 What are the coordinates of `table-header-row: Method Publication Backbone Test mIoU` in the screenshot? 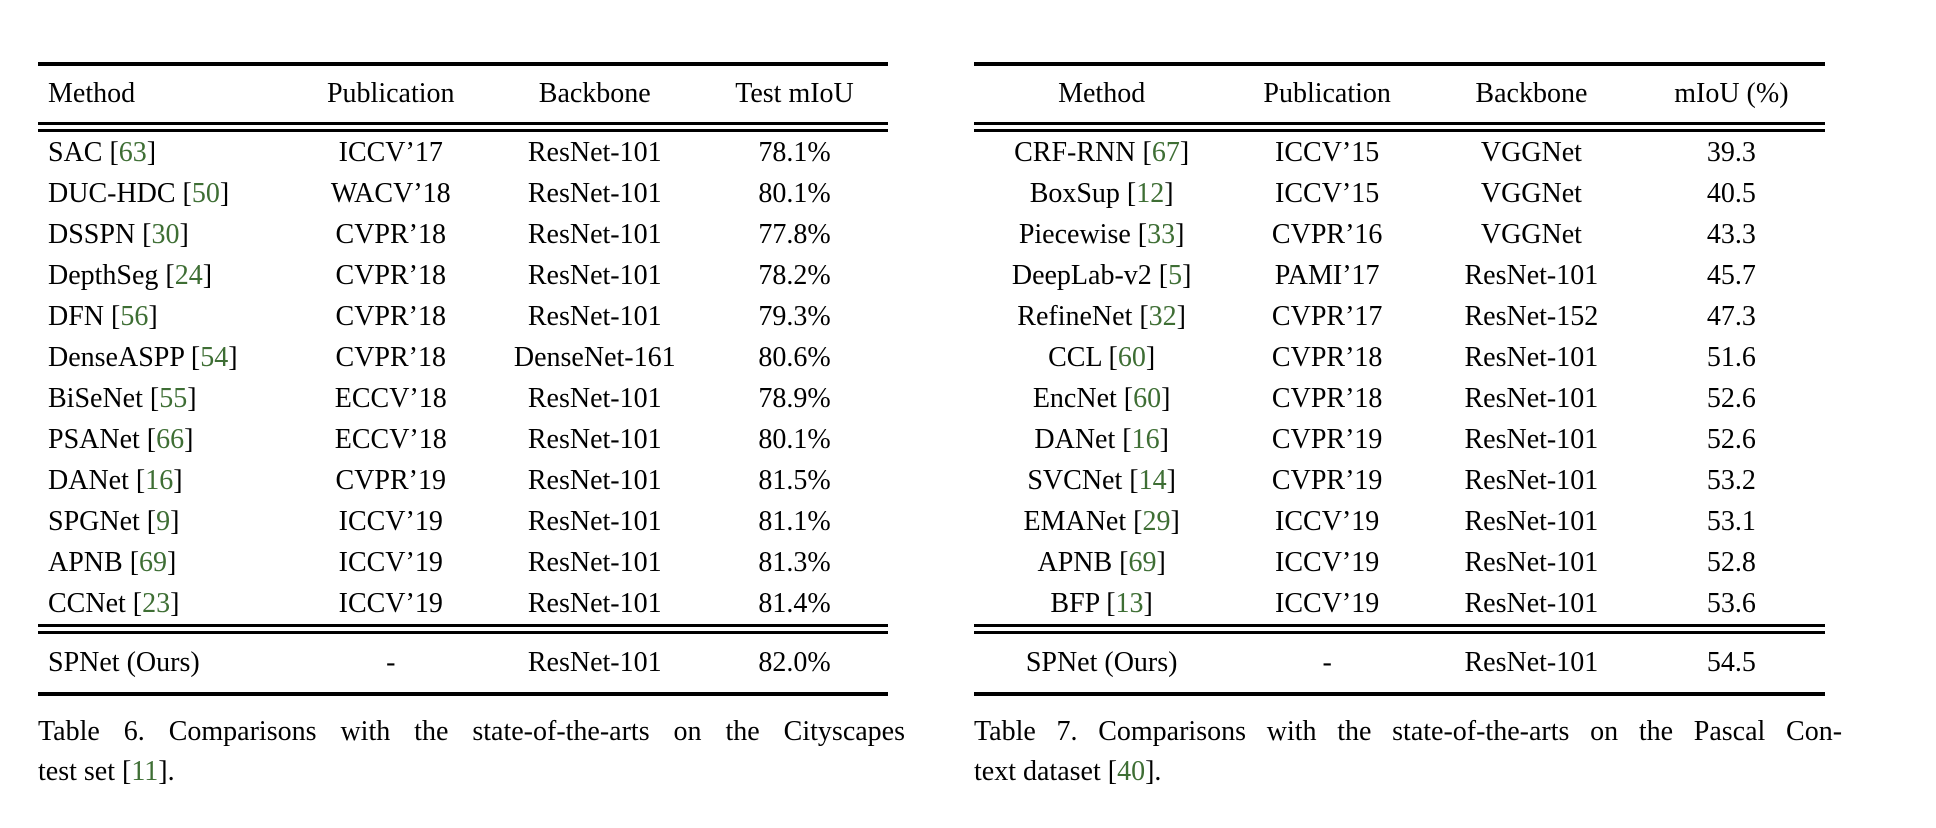 It's located at (463, 94).